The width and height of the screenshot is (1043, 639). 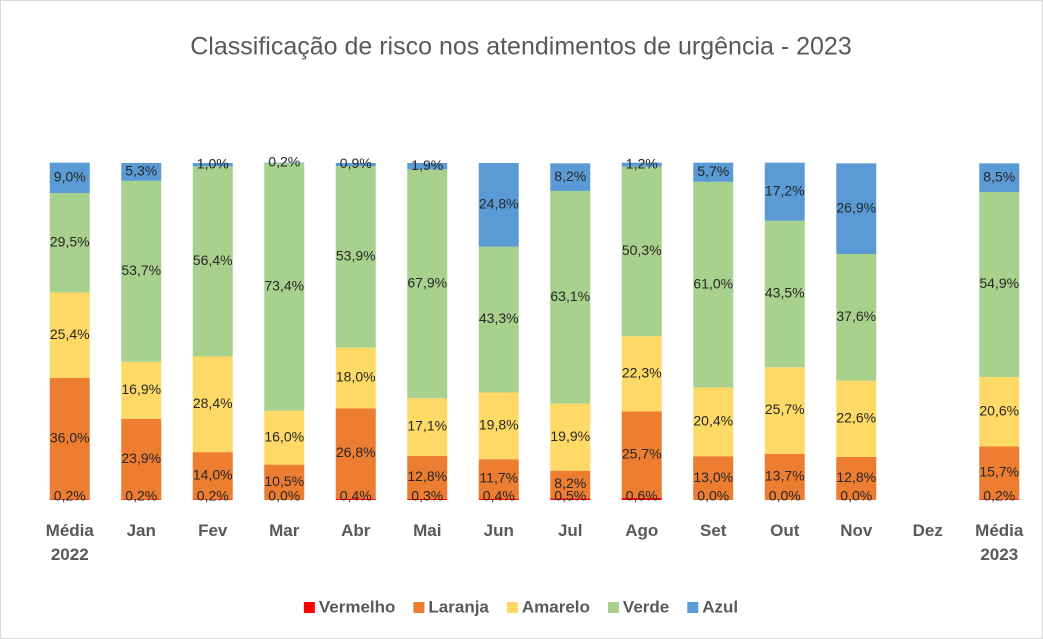 I want to click on x-tick-label: Dez, so click(x=927, y=530).